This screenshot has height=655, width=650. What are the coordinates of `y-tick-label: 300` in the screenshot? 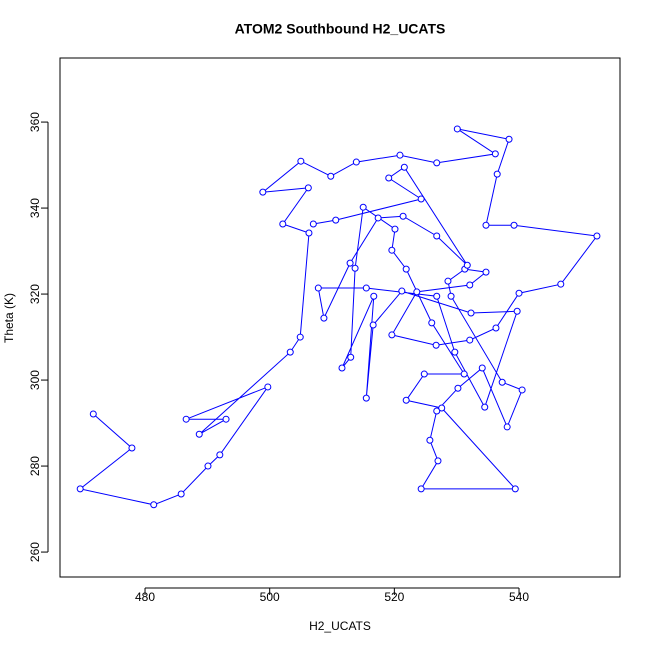 It's located at (35, 380).